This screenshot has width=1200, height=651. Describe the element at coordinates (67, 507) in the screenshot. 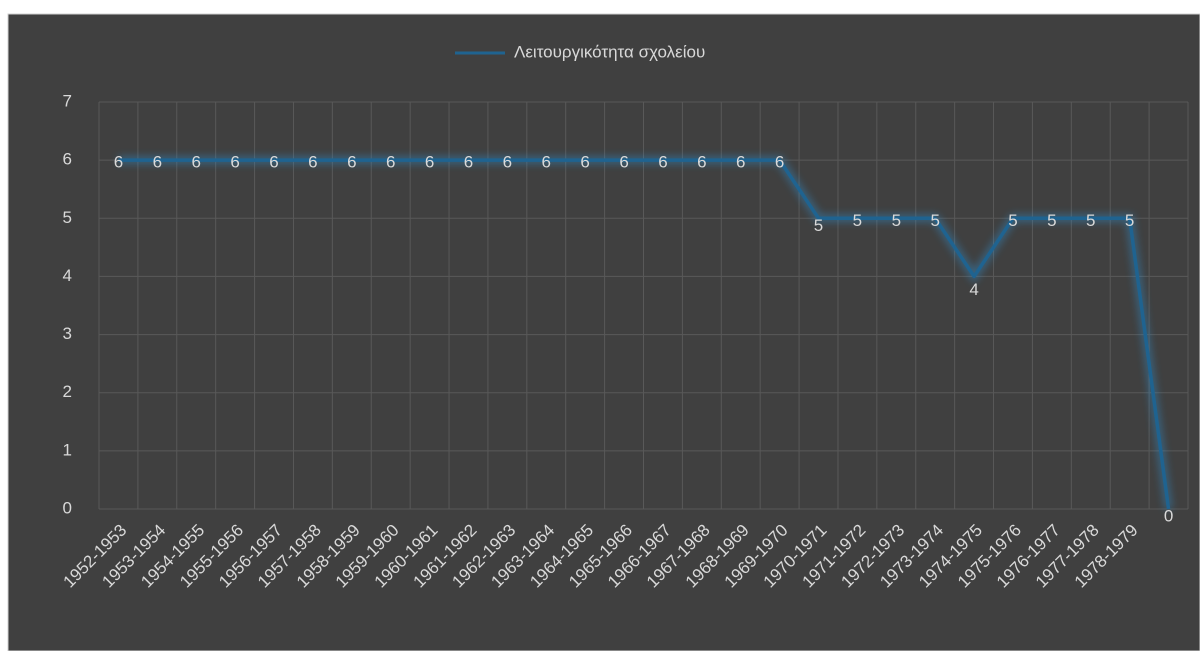

I see `y-tick-label: 0` at that location.